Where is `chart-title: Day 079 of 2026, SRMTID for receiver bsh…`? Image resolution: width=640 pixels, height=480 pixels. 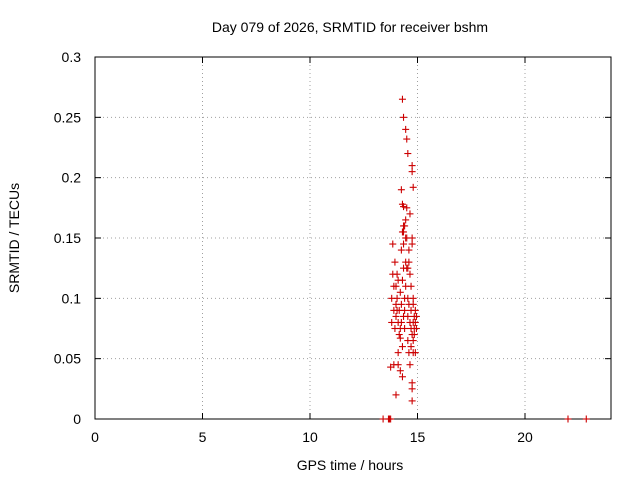 chart-title: Day 079 of 2026, SRMTID for receiver bsh… is located at coordinates (350, 27).